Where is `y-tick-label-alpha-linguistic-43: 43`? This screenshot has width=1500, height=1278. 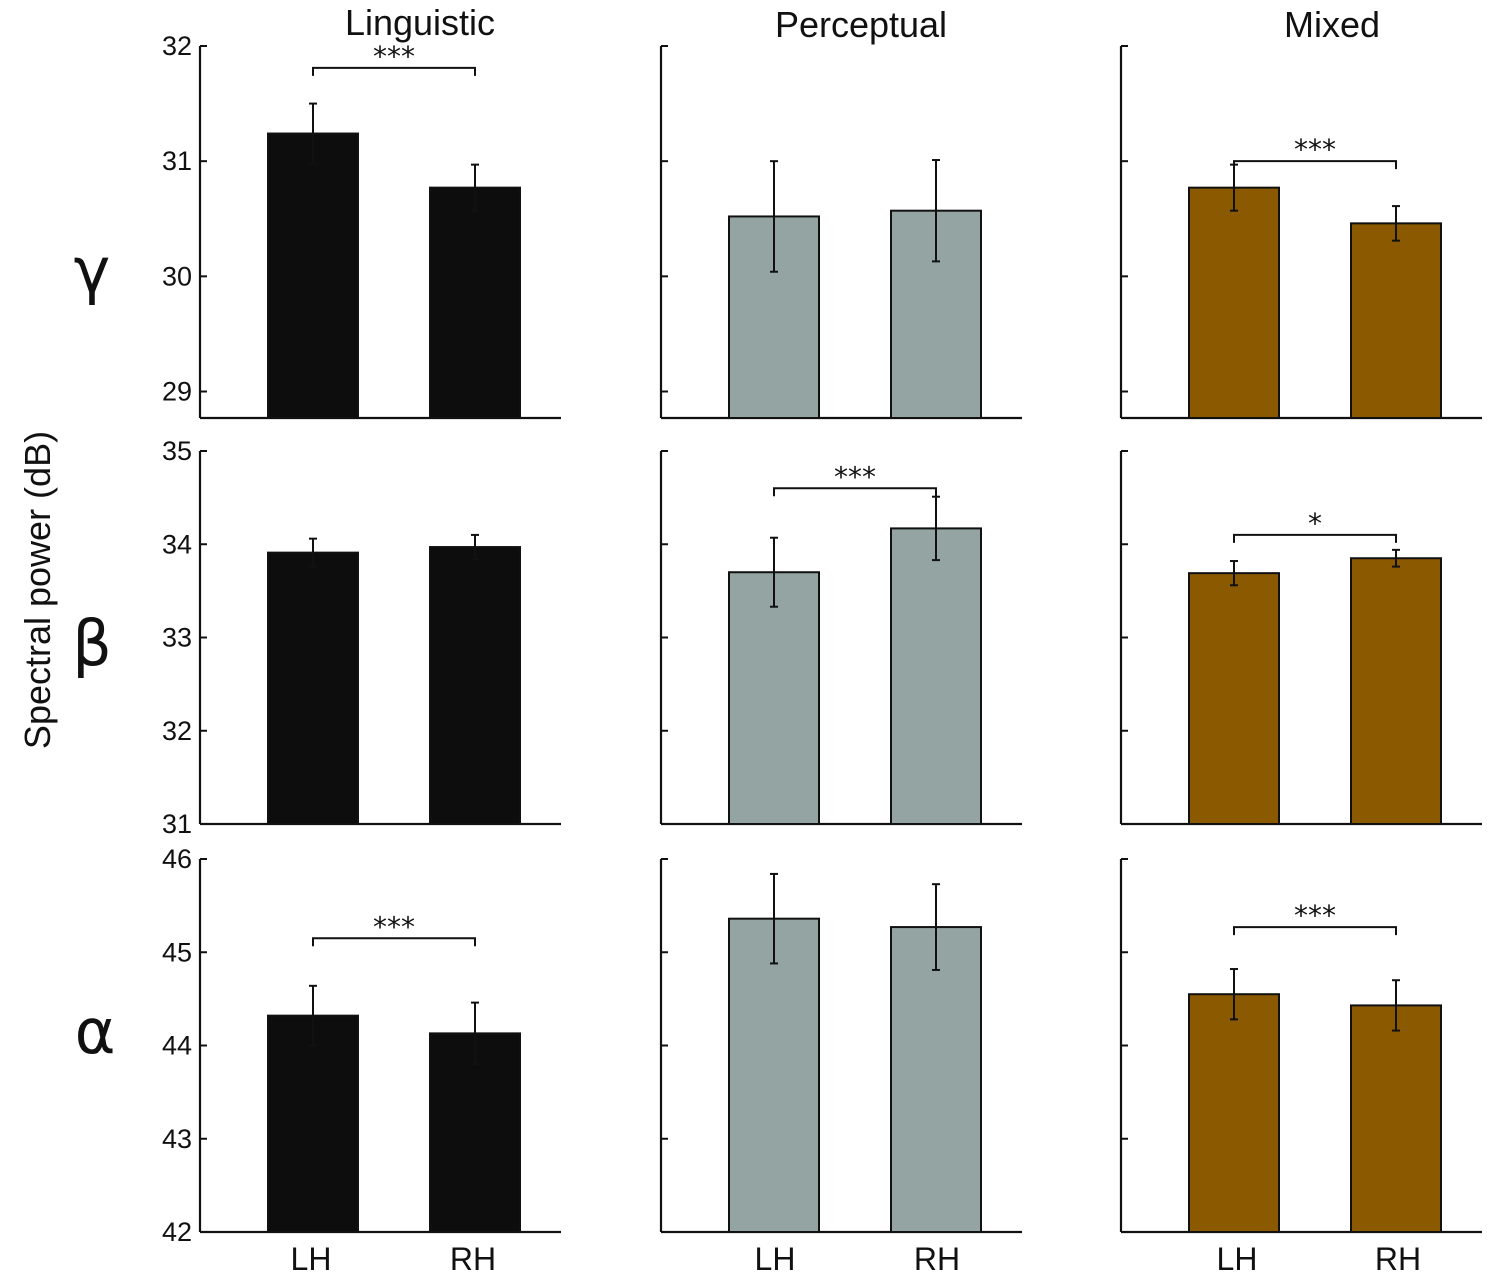
y-tick-label-alpha-linguistic-43: 43 is located at coordinates (177, 1139).